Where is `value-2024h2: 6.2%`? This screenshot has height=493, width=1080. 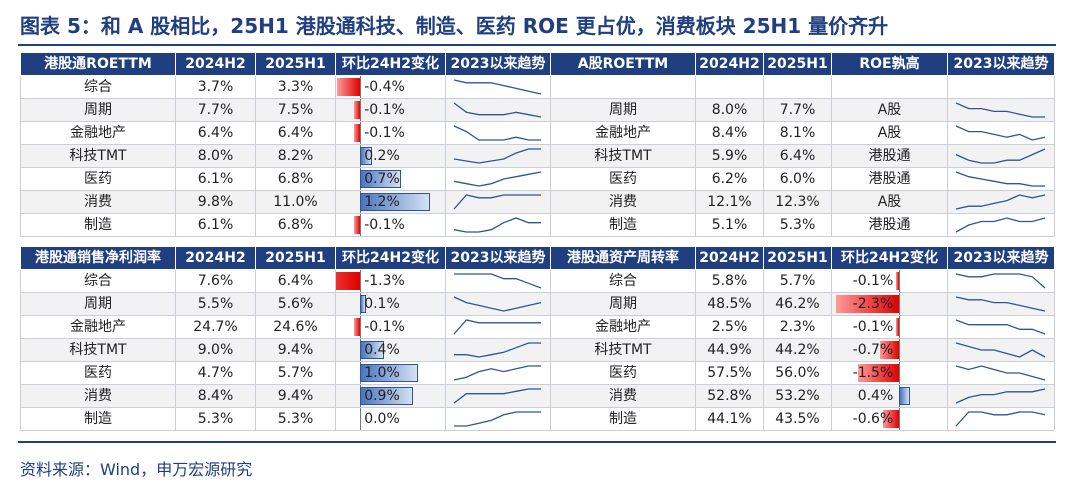 value-2024h2: 6.2% is located at coordinates (729, 179).